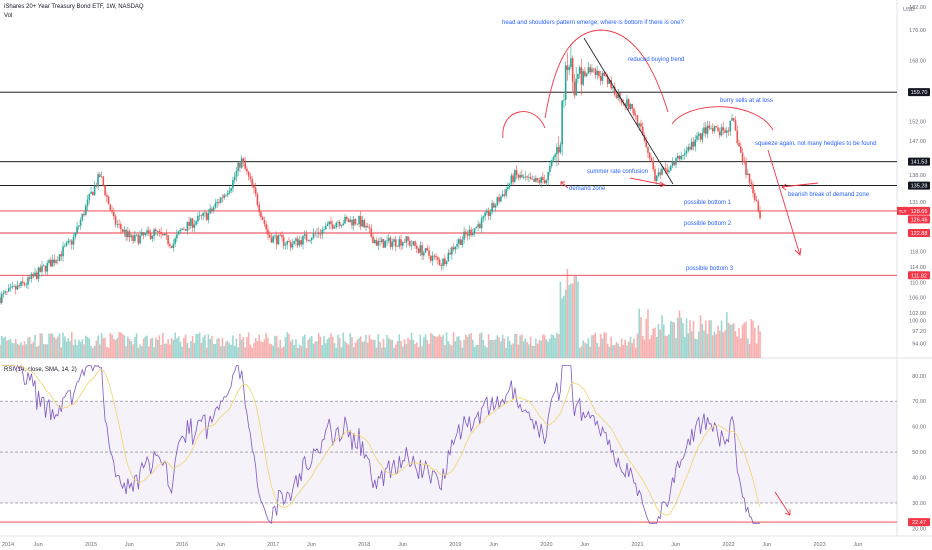 The image size is (932, 550). I want to click on right-shoulder-curve, so click(722, 118).